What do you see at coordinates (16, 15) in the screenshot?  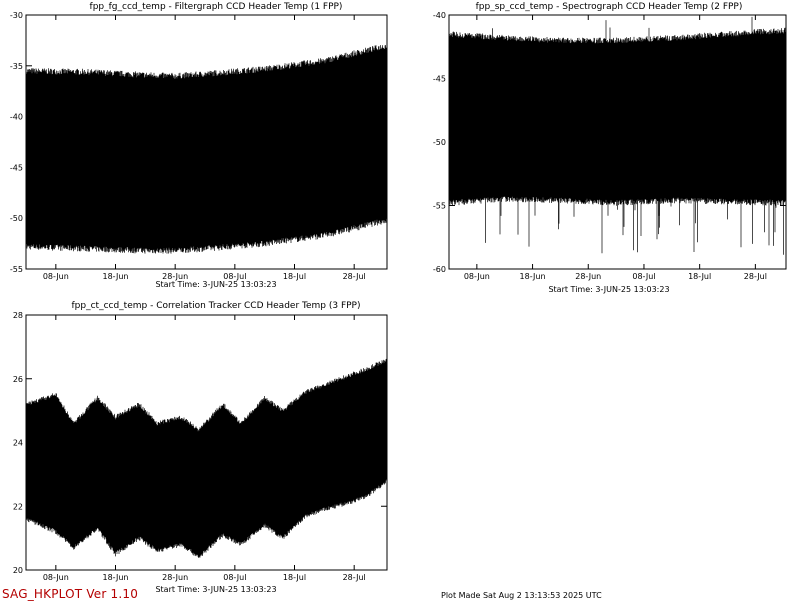 I see `y-tick-label: -30` at bounding box center [16, 15].